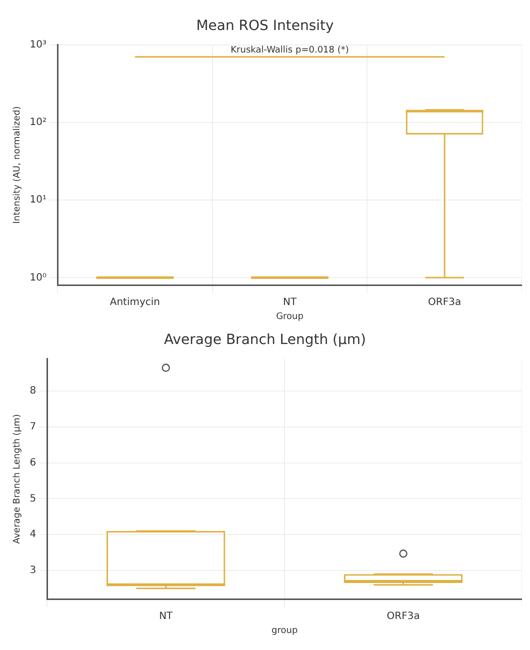  I want to click on y-axis-title: Average Branch Length (µm), so click(17, 479).